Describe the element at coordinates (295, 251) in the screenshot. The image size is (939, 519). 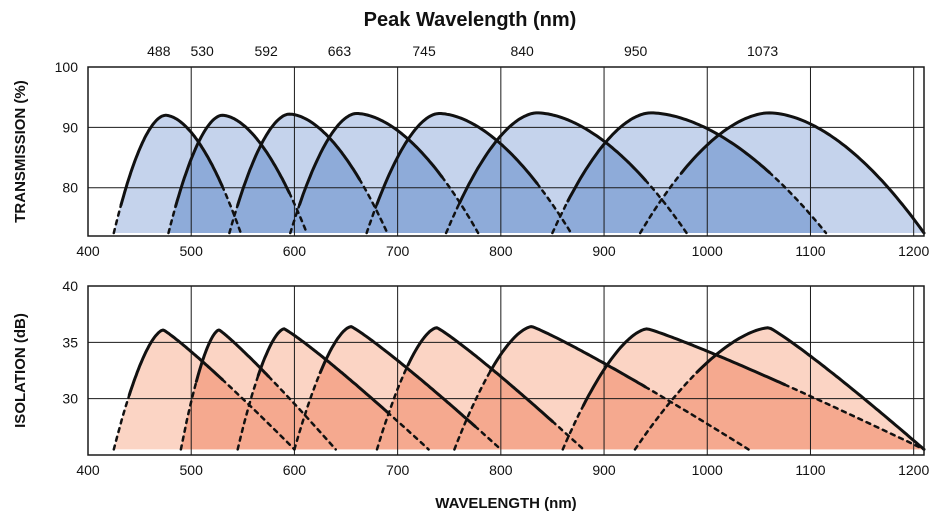
I see `transmission-x-tick-600: 600` at that location.